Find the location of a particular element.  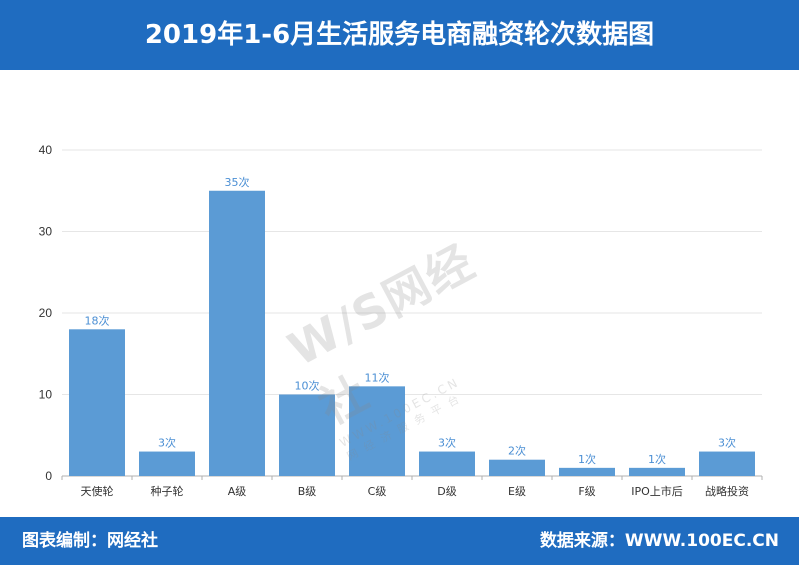

header-bar: 2019年1-6月生活服务电商融资轮次数据图 is located at coordinates (399, 35).